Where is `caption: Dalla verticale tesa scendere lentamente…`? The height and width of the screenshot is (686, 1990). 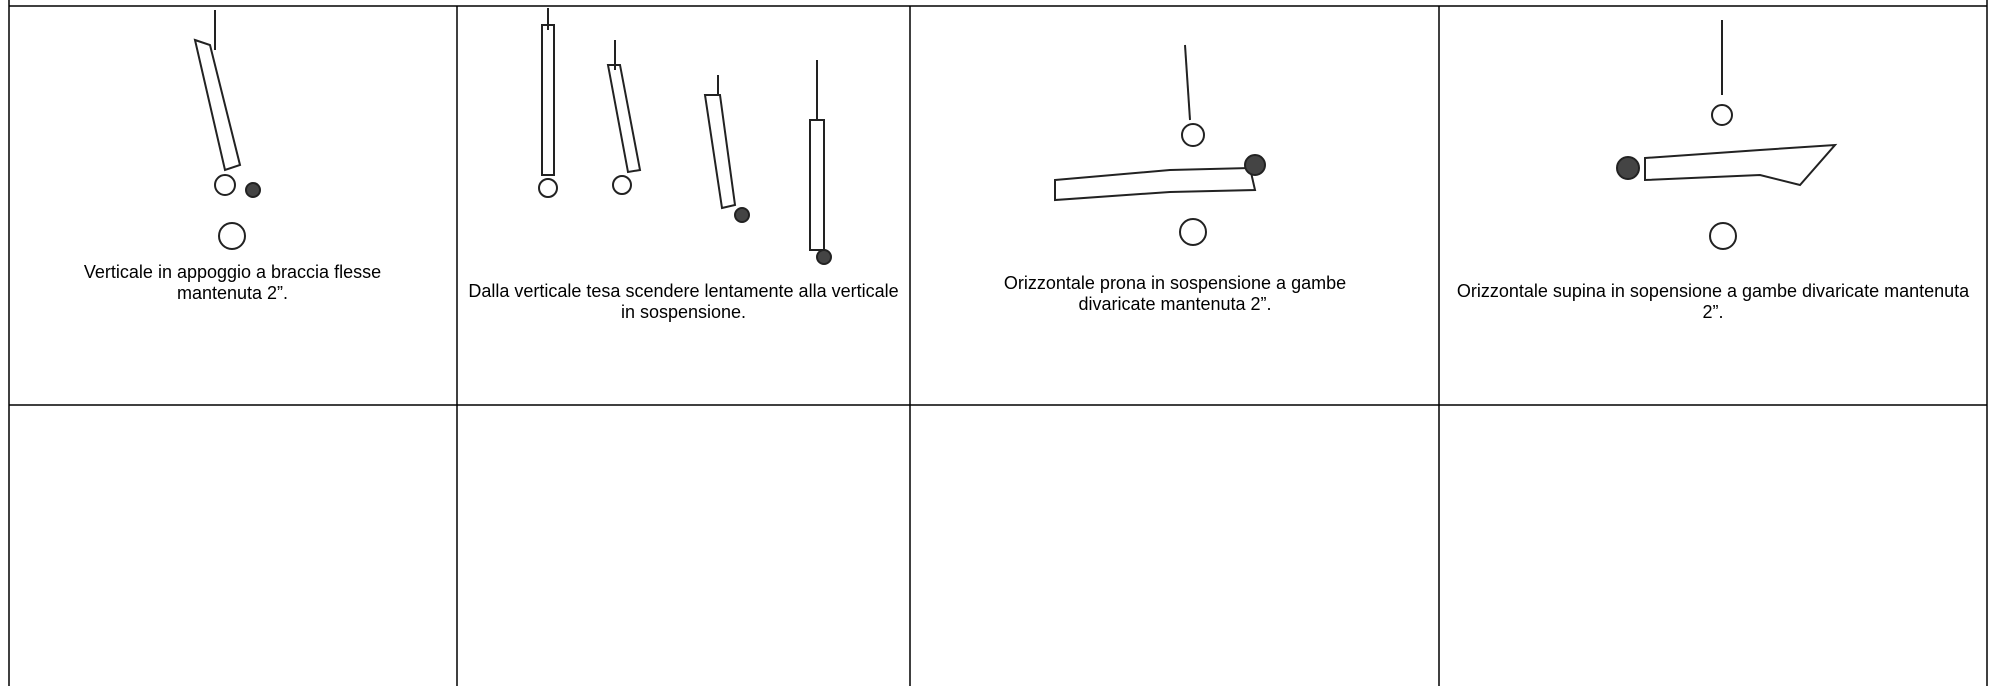
caption: Dalla verticale tesa scendere lentamente… is located at coordinates (683, 301).